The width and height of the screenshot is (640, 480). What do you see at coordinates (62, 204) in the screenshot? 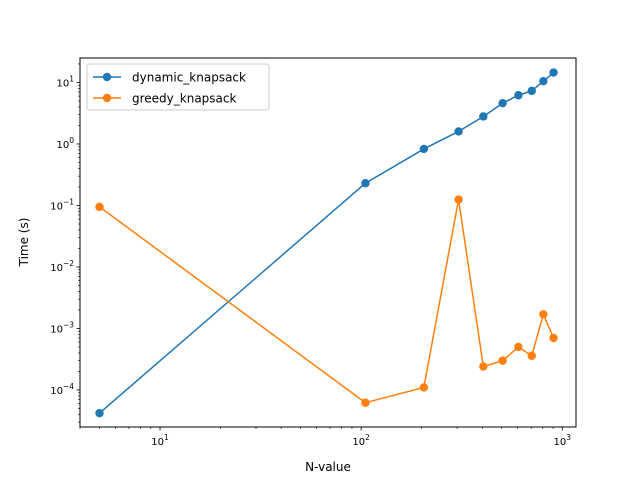
I see `y-tick-label: 10⁻¹` at bounding box center [62, 204].